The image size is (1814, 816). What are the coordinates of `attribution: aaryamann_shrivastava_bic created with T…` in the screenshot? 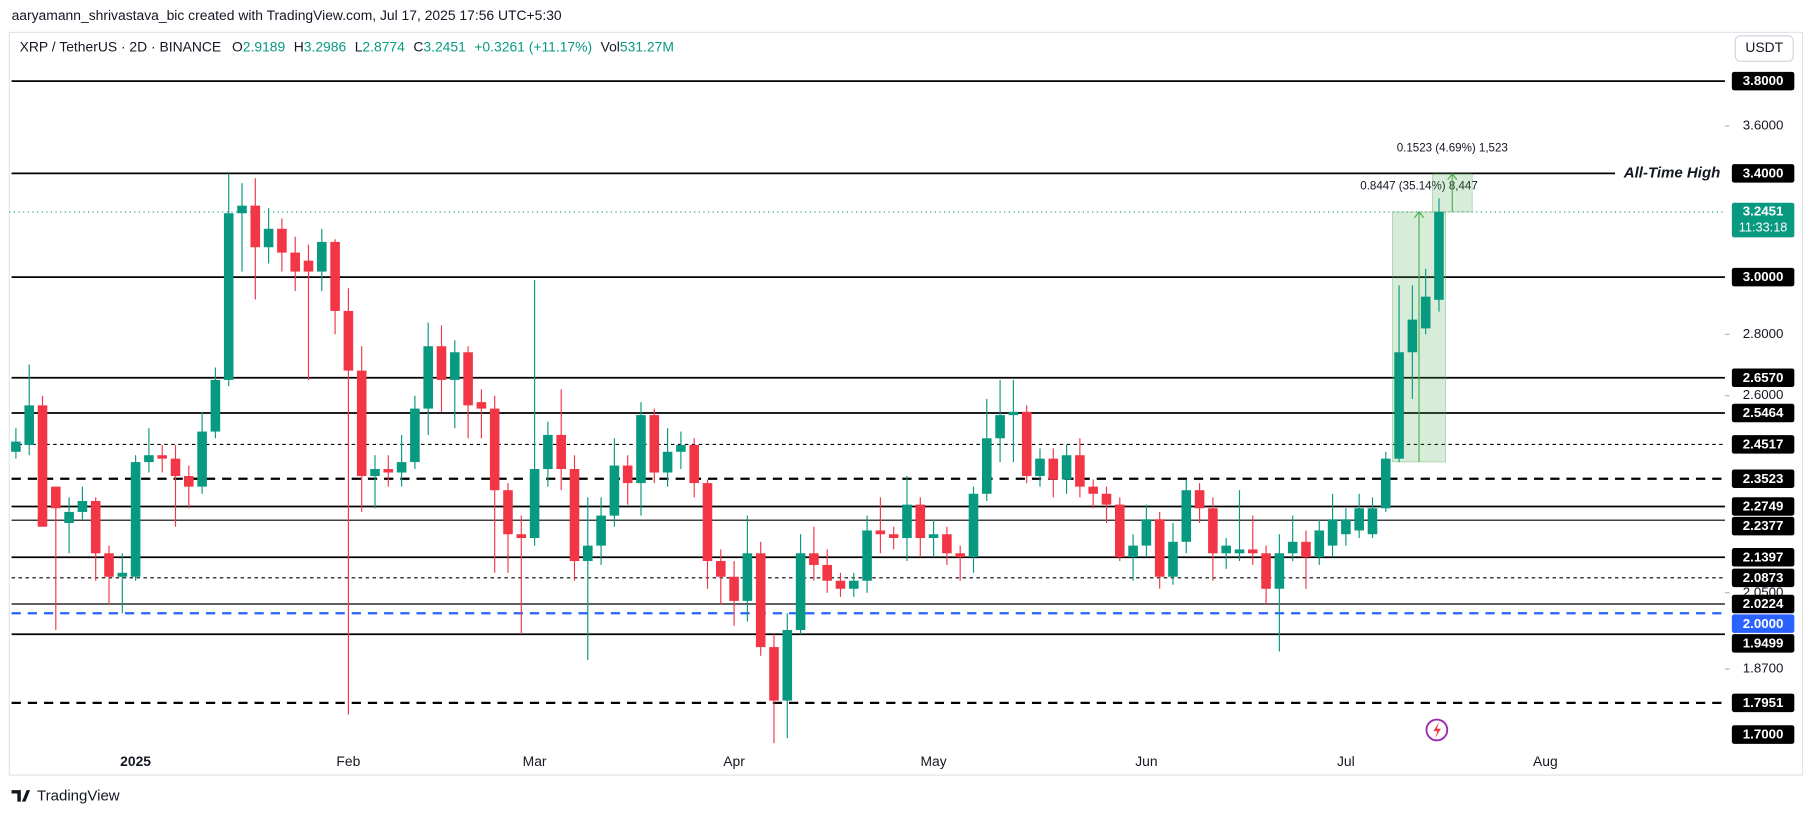 It's located at (287, 15).